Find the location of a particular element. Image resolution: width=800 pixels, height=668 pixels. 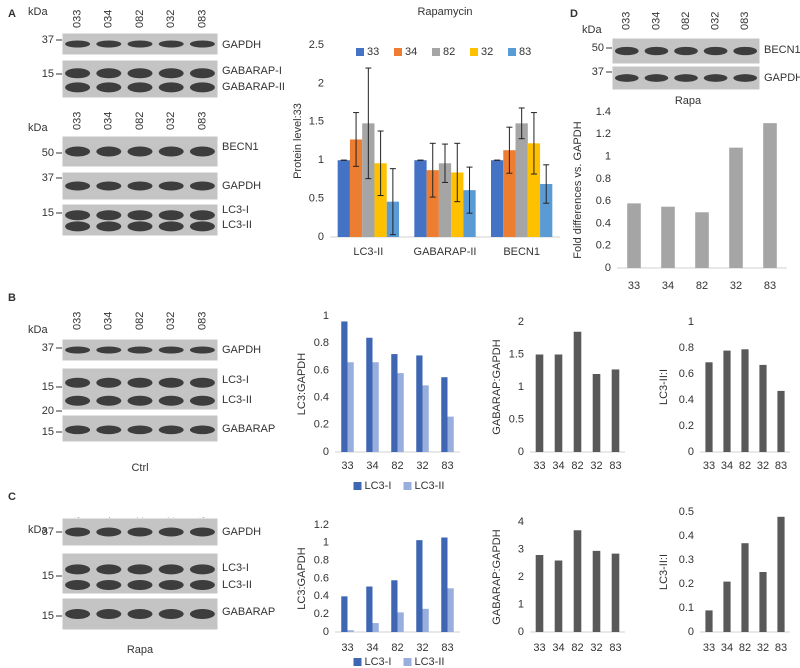

y-tick-label: 0.6 is located at coordinates (321, 578).